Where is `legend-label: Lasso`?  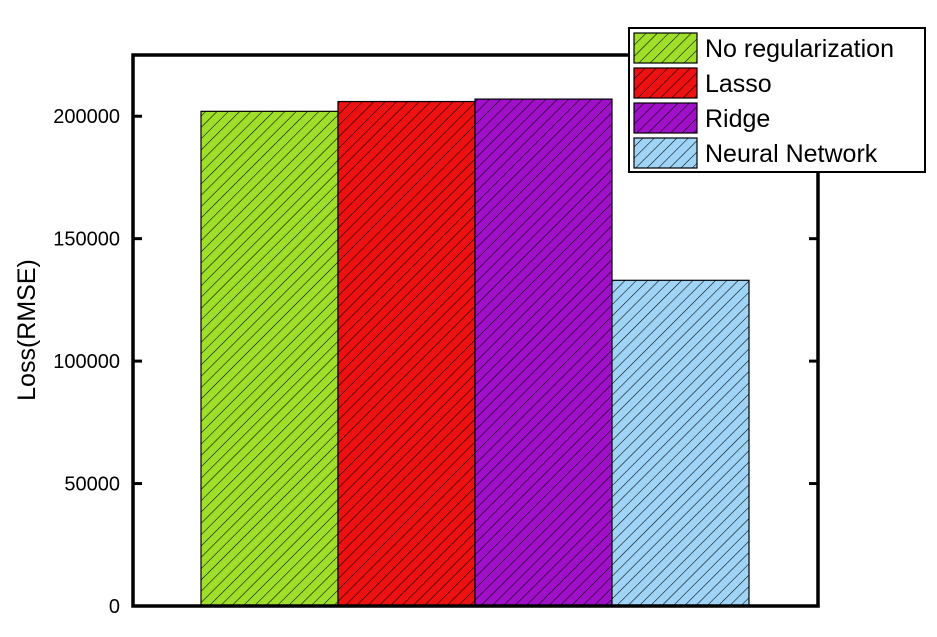
legend-label: Lasso is located at coordinates (738, 84).